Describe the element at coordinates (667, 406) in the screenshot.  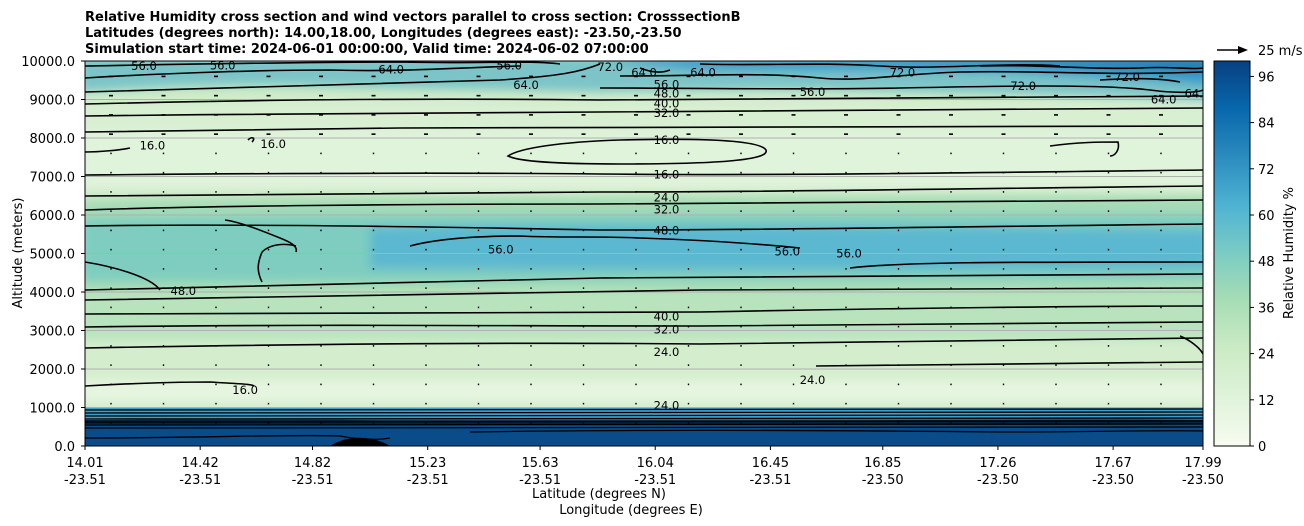
I see `contour-label: 24.0` at that location.